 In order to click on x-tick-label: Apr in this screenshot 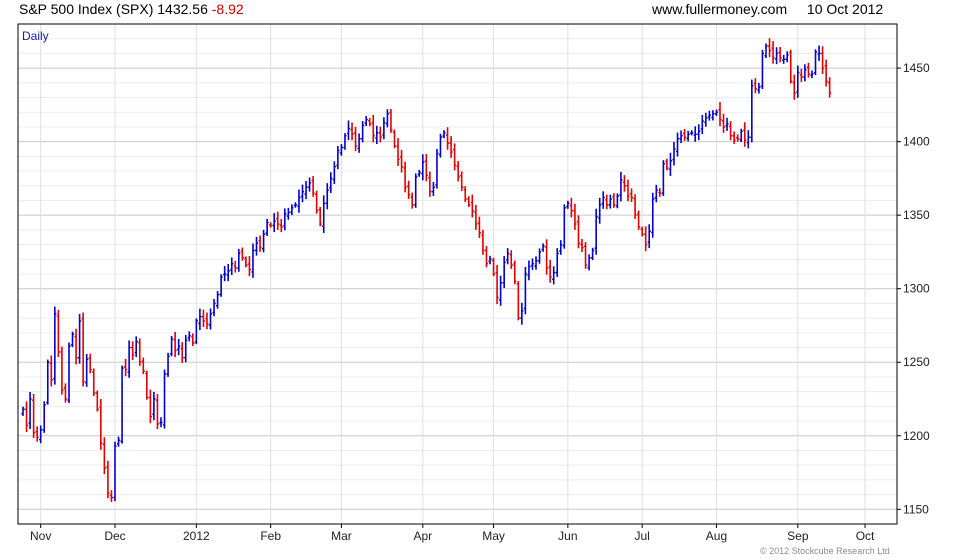, I will do `click(422, 536)`.